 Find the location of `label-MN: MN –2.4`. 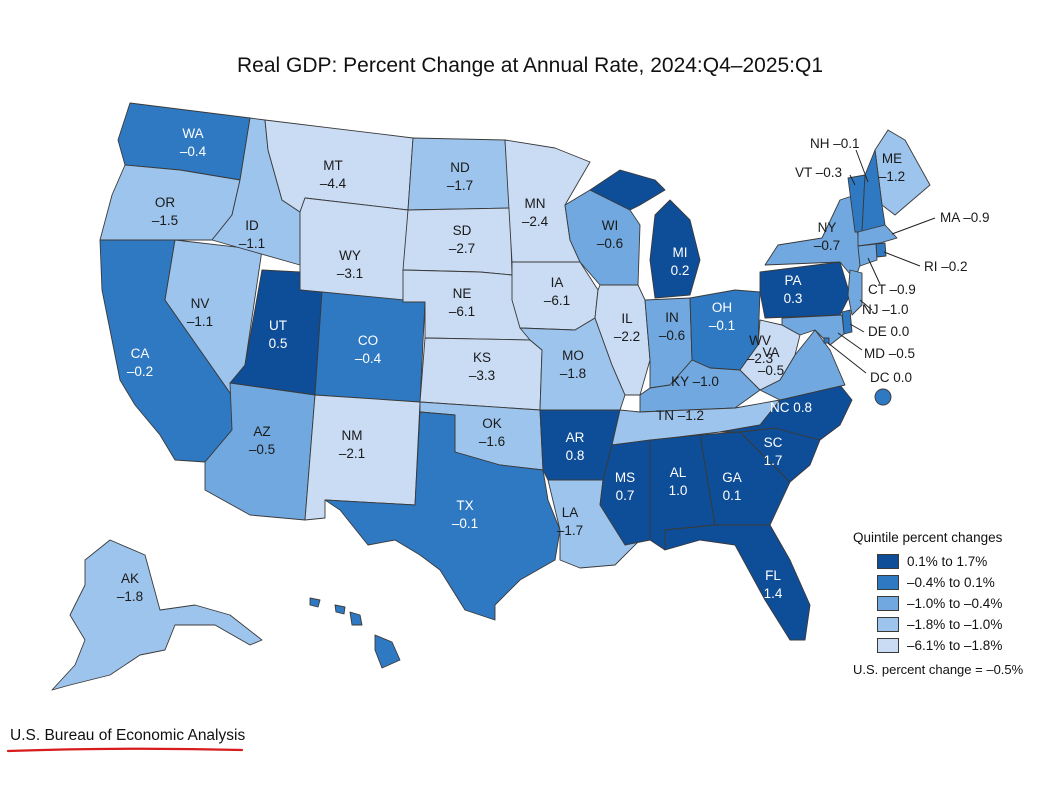

label-MN: MN –2.4 is located at coordinates (535, 212).